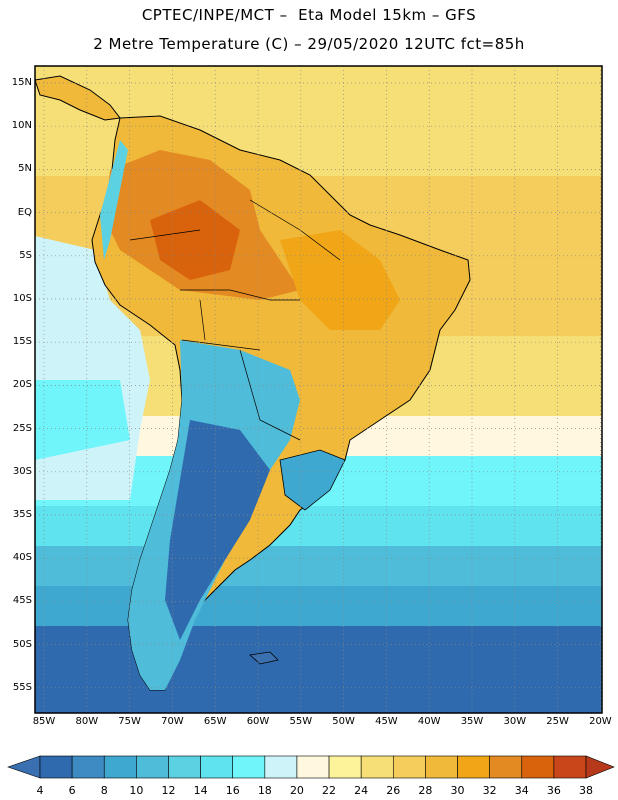  What do you see at coordinates (557, 721) in the screenshot?
I see `lon-label: 25W` at bounding box center [557, 721].